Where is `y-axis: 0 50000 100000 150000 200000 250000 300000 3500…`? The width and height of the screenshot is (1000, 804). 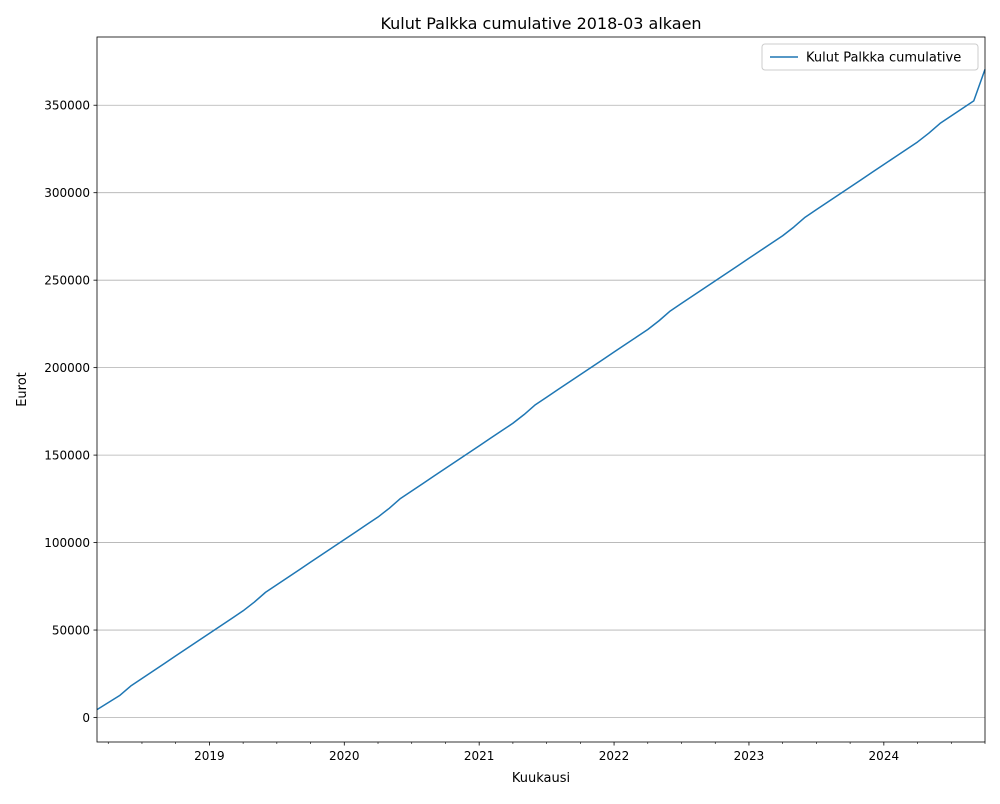
y-axis: 0 50000 100000 150000 200000 250000 300000 3500… is located at coordinates (70, 412).